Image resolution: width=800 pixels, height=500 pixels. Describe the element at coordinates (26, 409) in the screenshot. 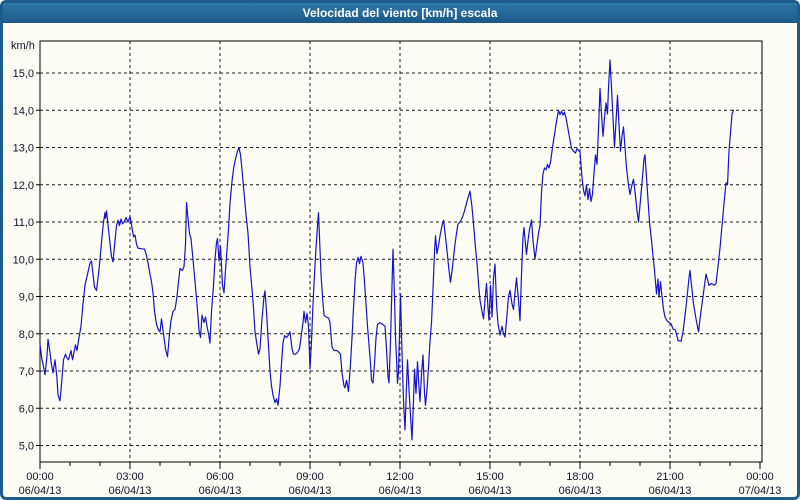

I see `y-tick-label: 6,0` at that location.